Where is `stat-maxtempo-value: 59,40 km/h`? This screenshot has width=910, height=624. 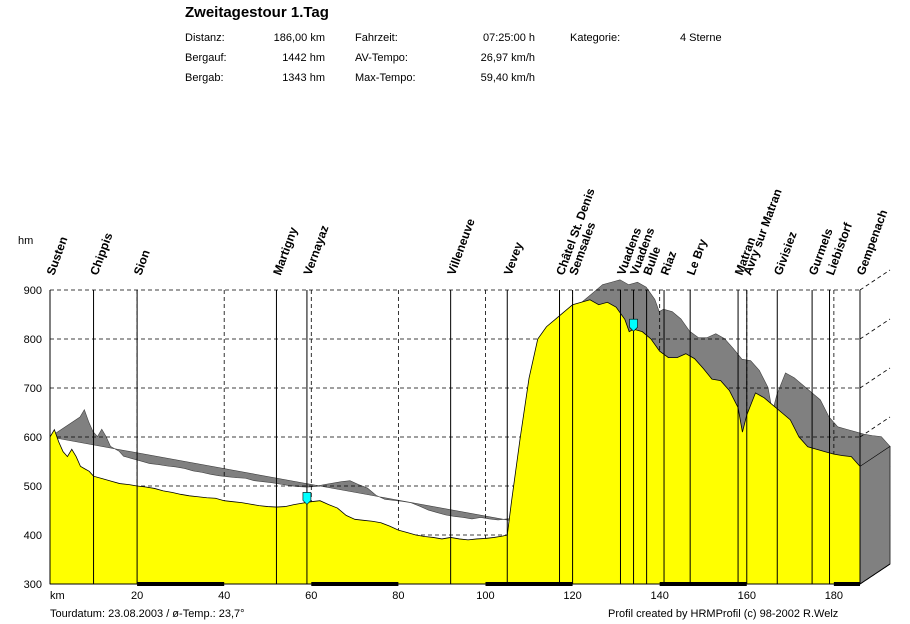 stat-maxtempo-value: 59,40 km/h is located at coordinates (507, 78).